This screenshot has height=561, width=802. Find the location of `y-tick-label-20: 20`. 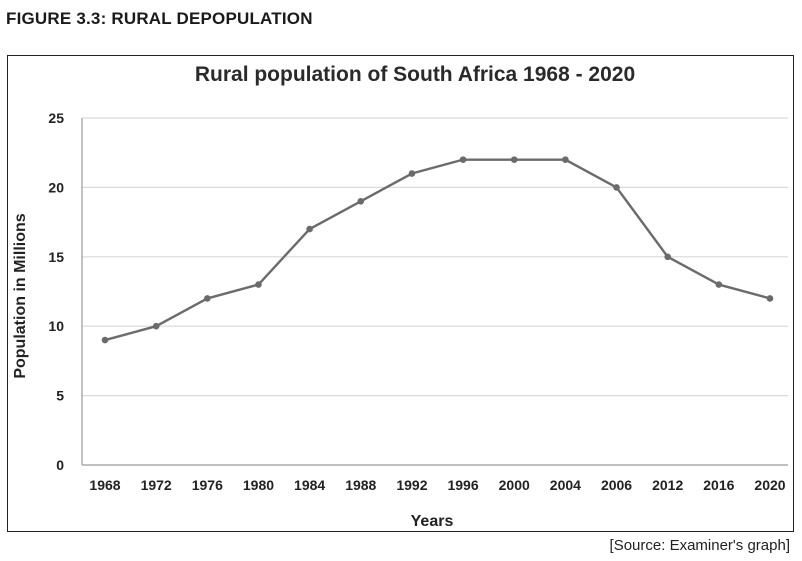

y-tick-label-20: 20 is located at coordinates (56, 187).